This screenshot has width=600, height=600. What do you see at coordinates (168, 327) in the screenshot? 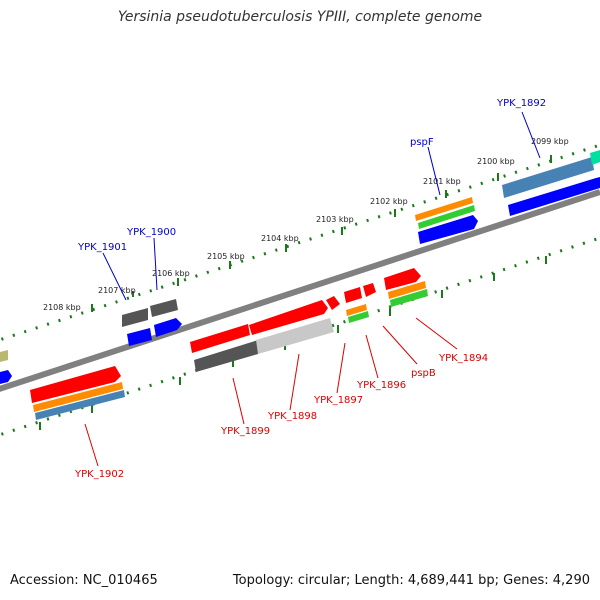
I see `gene-ypk1900-blue` at bounding box center [168, 327].